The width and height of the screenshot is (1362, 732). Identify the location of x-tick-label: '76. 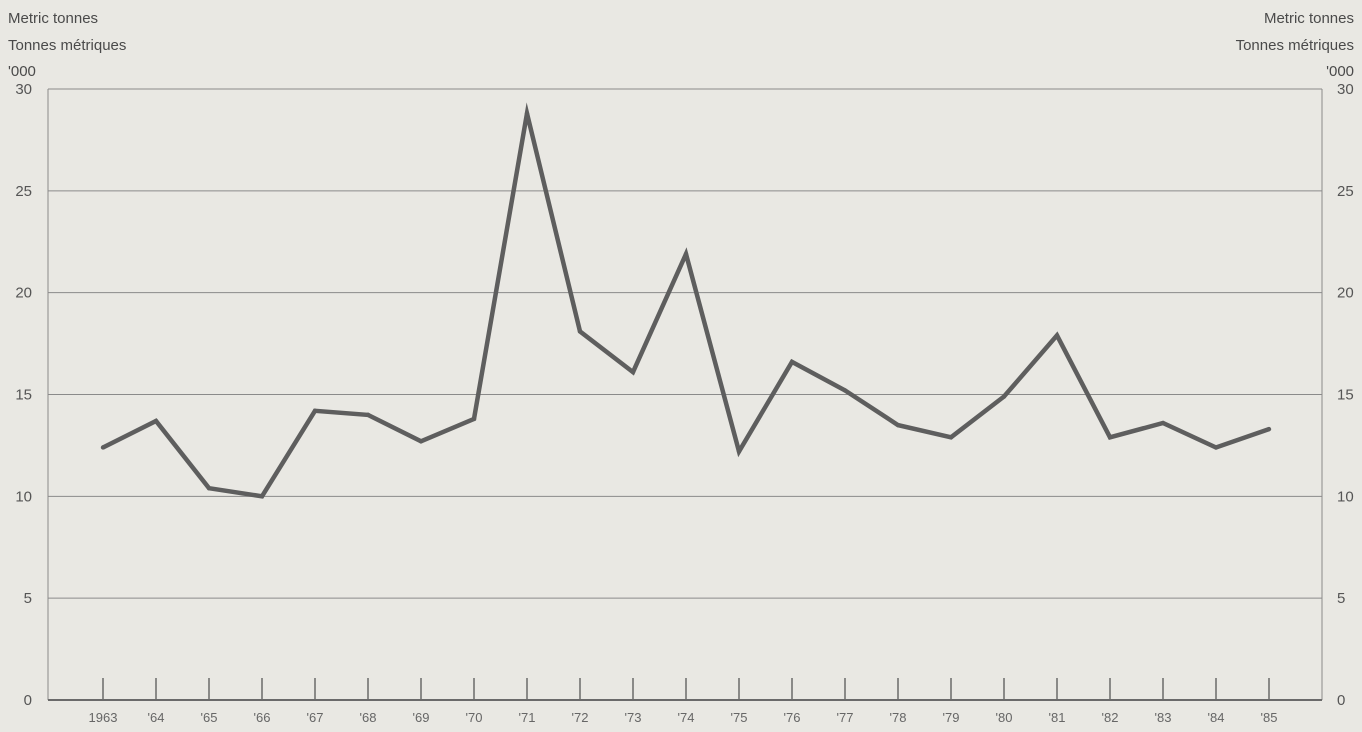
(792, 717).